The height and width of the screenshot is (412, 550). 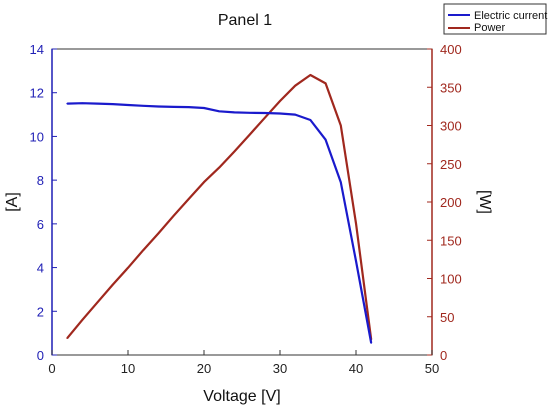 I want to click on chart-title: Panel 1, so click(x=245, y=20).